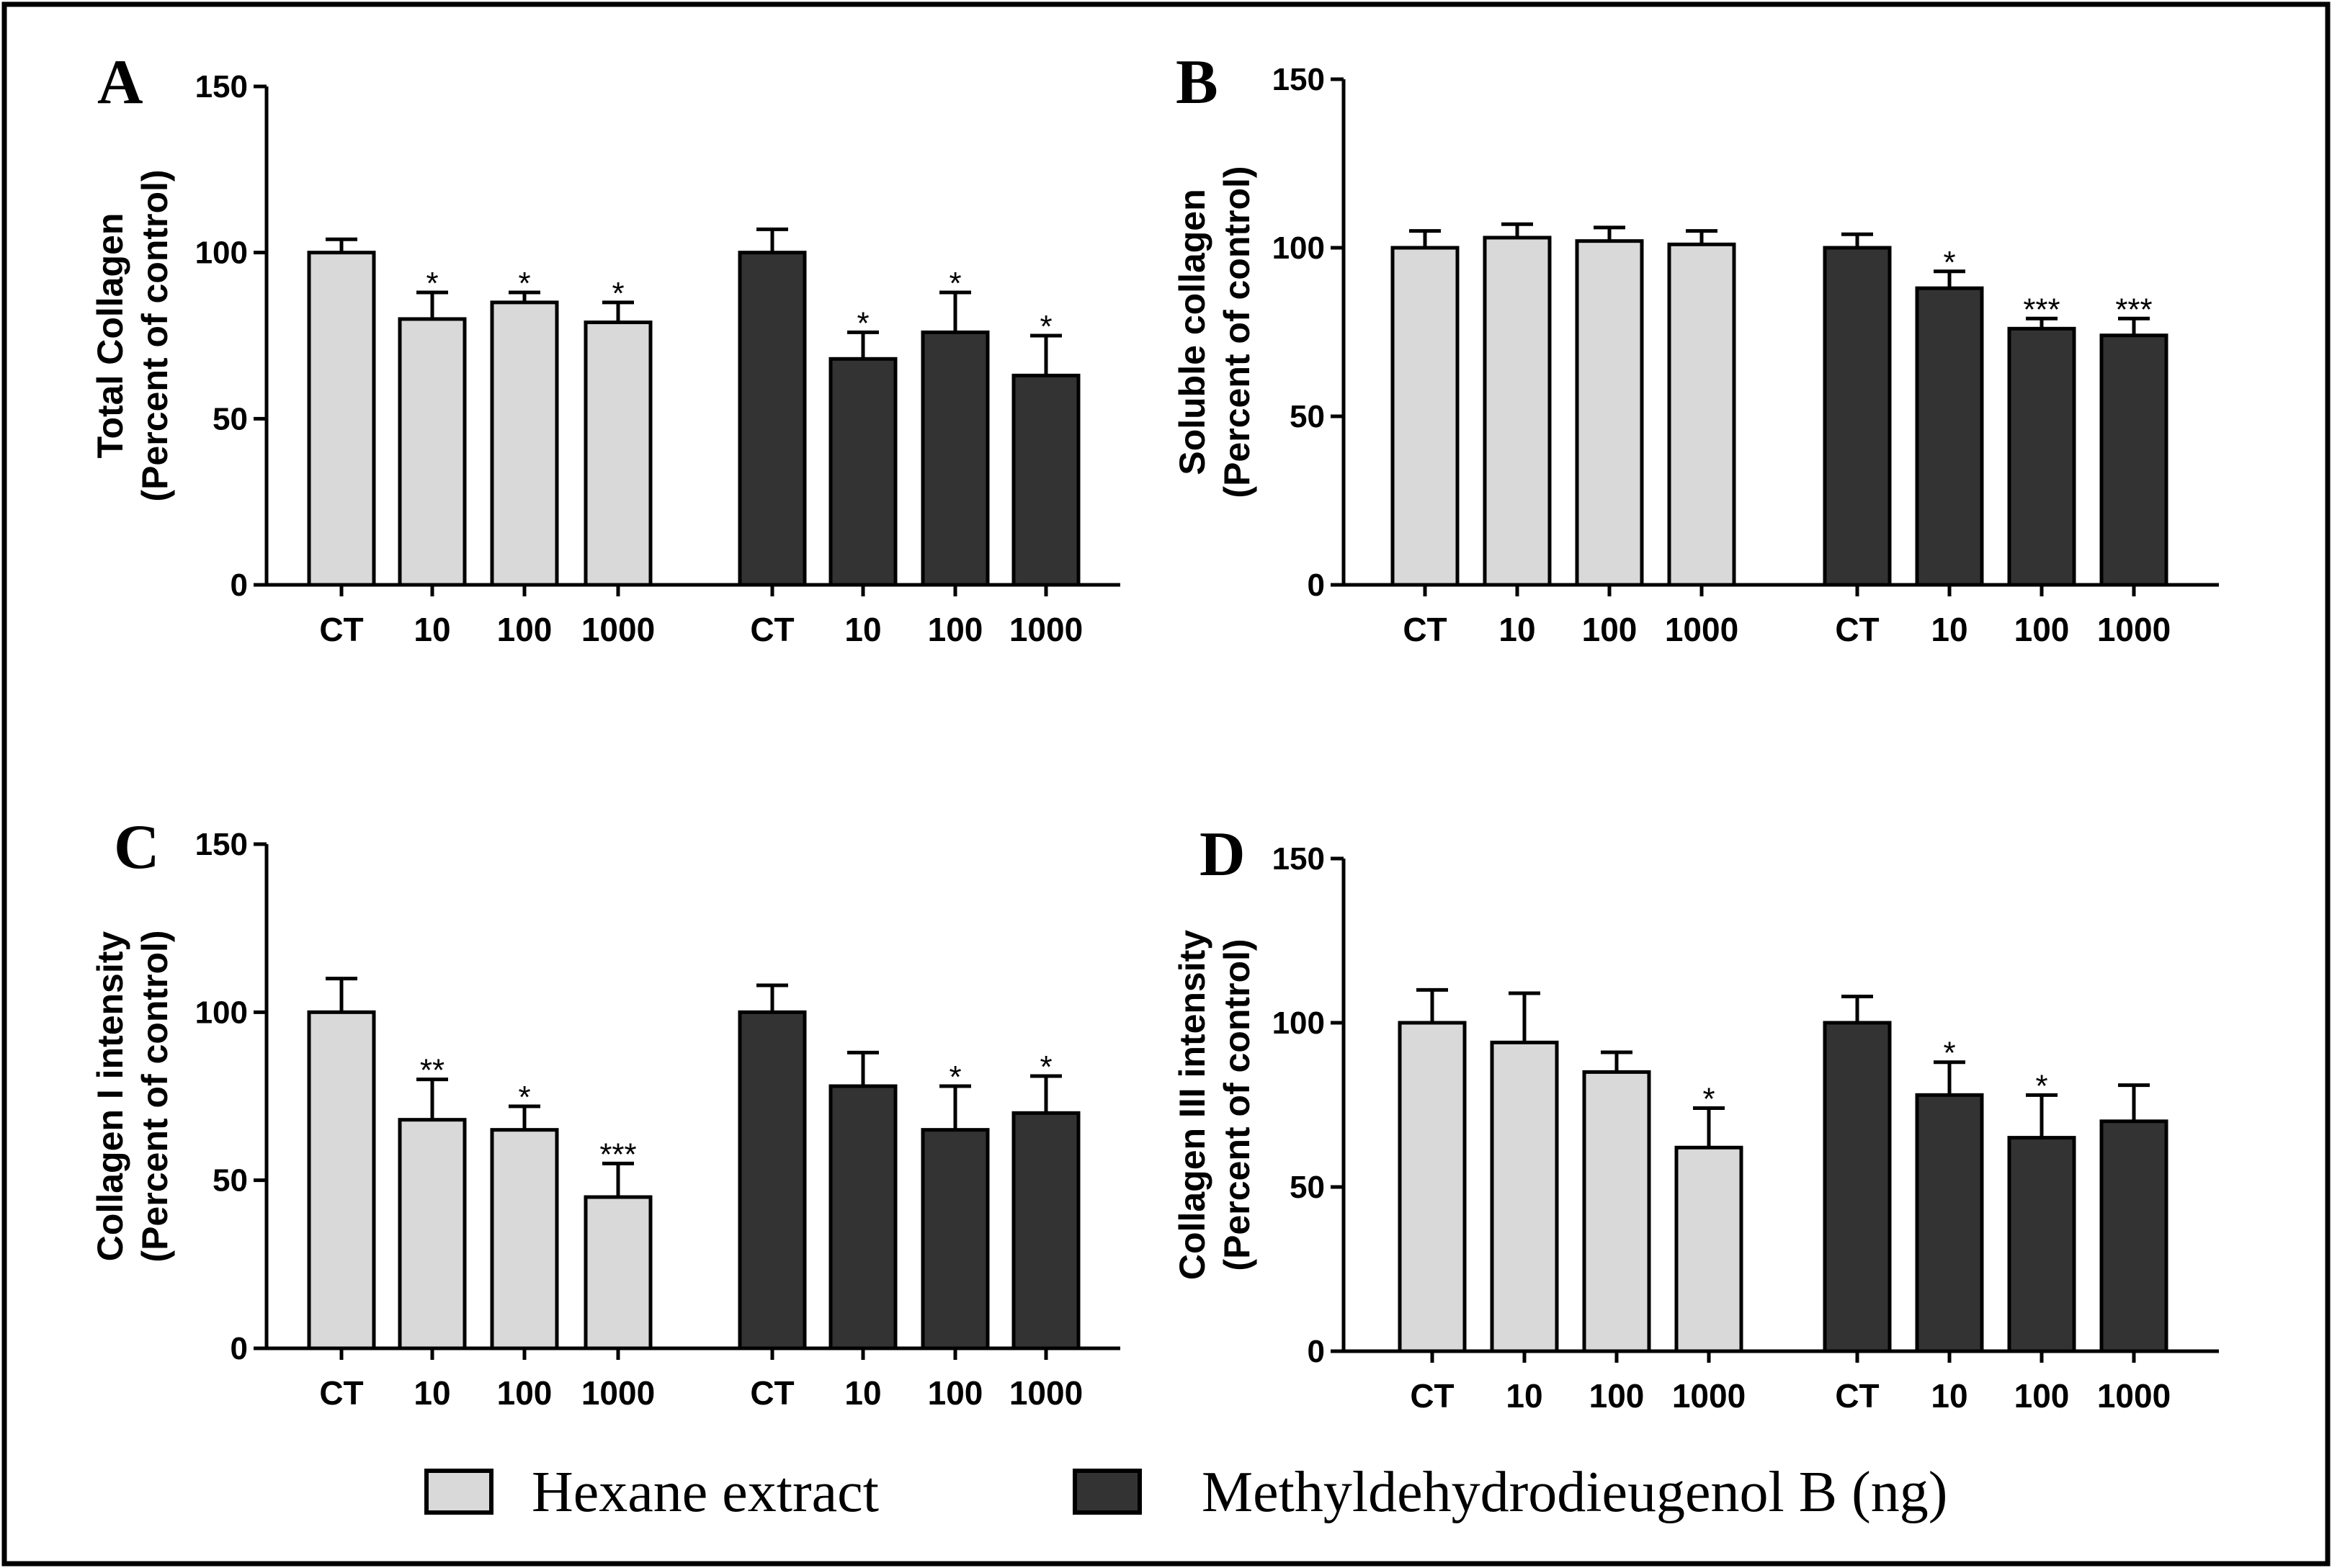  Describe the element at coordinates (137, 847) in the screenshot. I see `panel-letter: C` at that location.